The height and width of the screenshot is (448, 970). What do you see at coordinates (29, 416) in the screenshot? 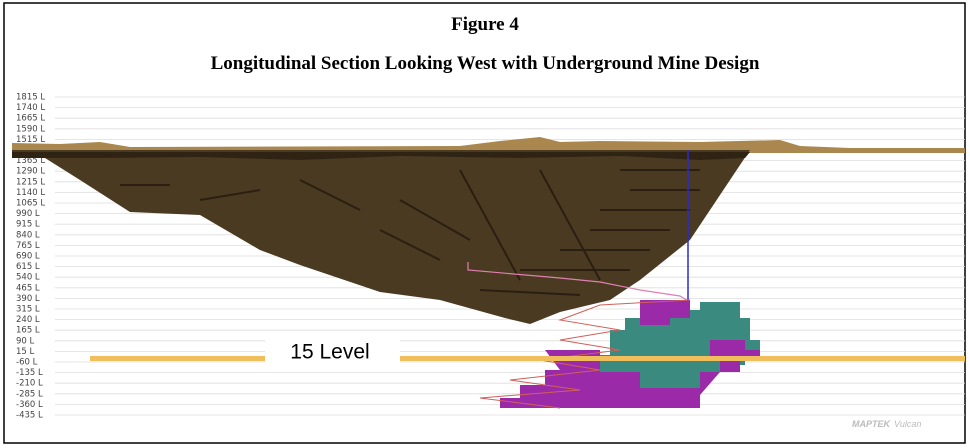
I see `level-label: -435 L` at bounding box center [29, 416].